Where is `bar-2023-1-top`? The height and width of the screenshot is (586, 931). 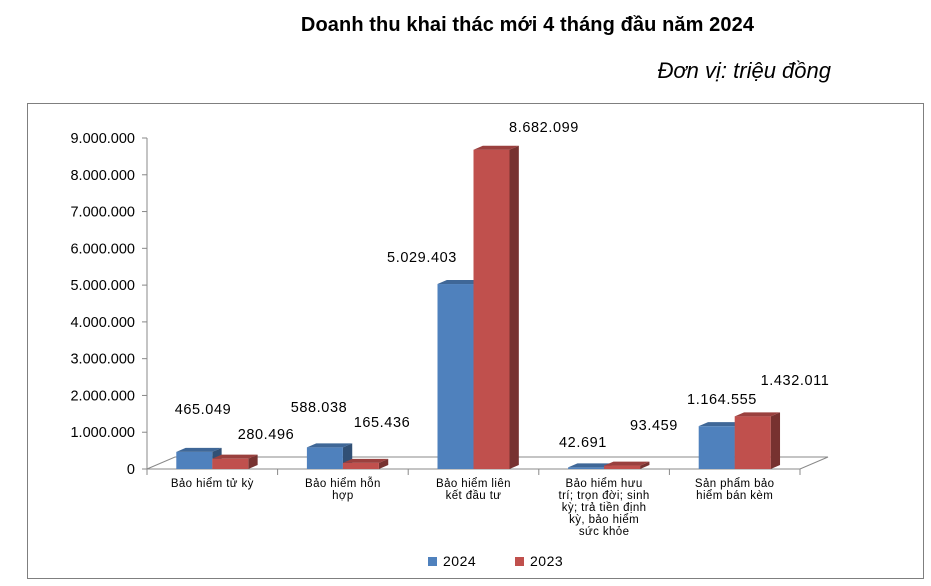 bar-2023-1-top is located at coordinates (365, 460).